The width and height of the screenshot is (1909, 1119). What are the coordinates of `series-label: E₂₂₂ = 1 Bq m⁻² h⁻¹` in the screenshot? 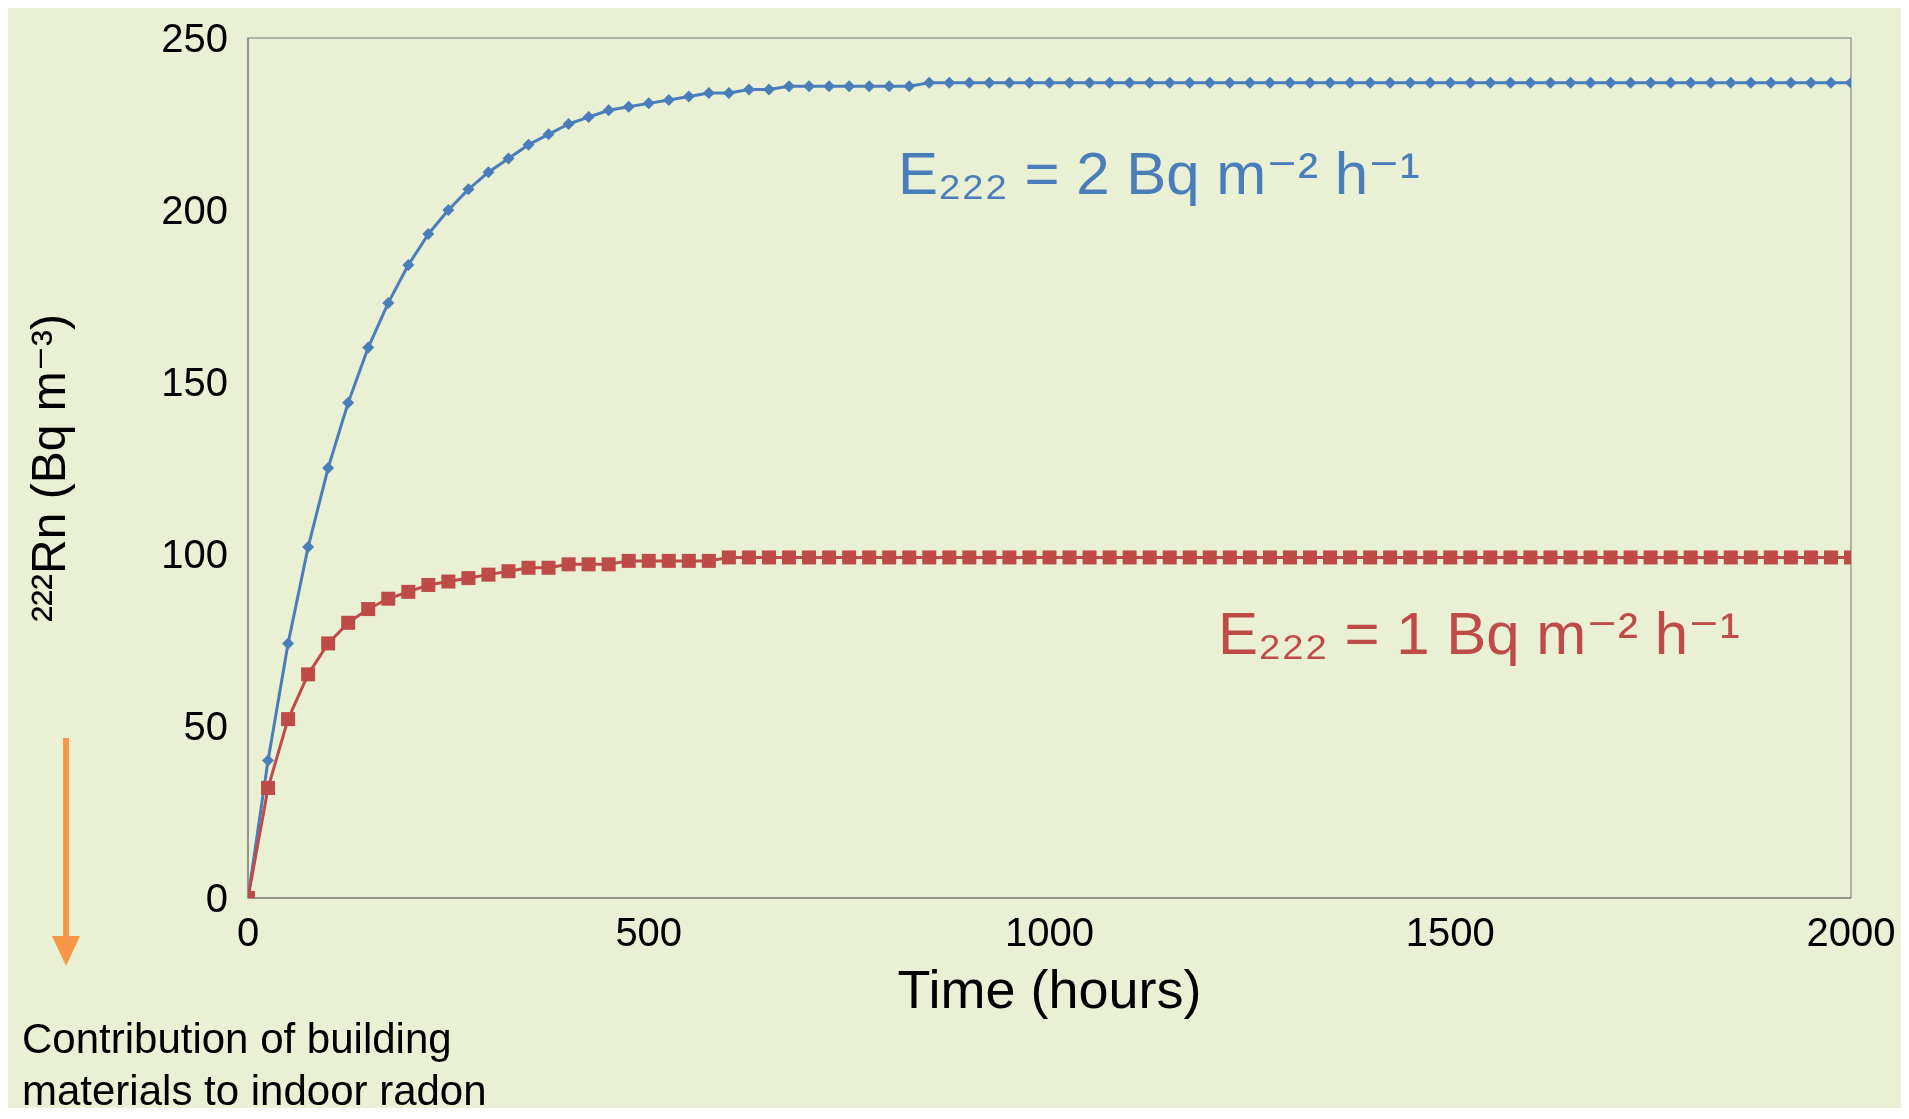 It's located at (1479, 633).